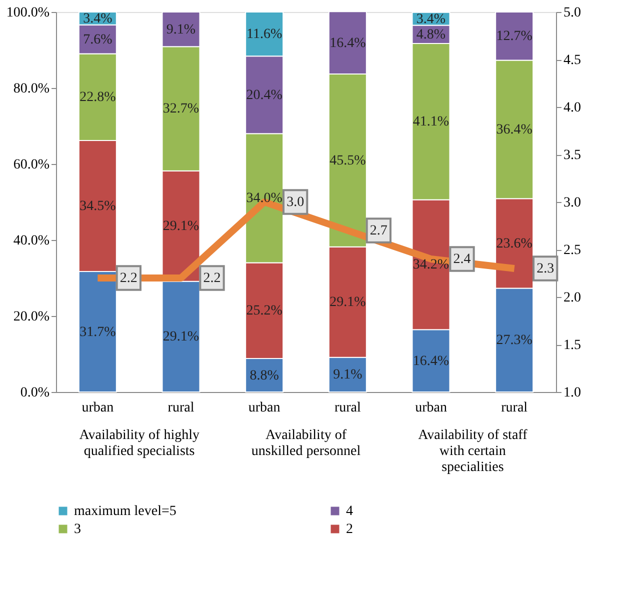 Image resolution: width=624 pixels, height=612 pixels. I want to click on y2-tick-label: 1.5, so click(572, 345).